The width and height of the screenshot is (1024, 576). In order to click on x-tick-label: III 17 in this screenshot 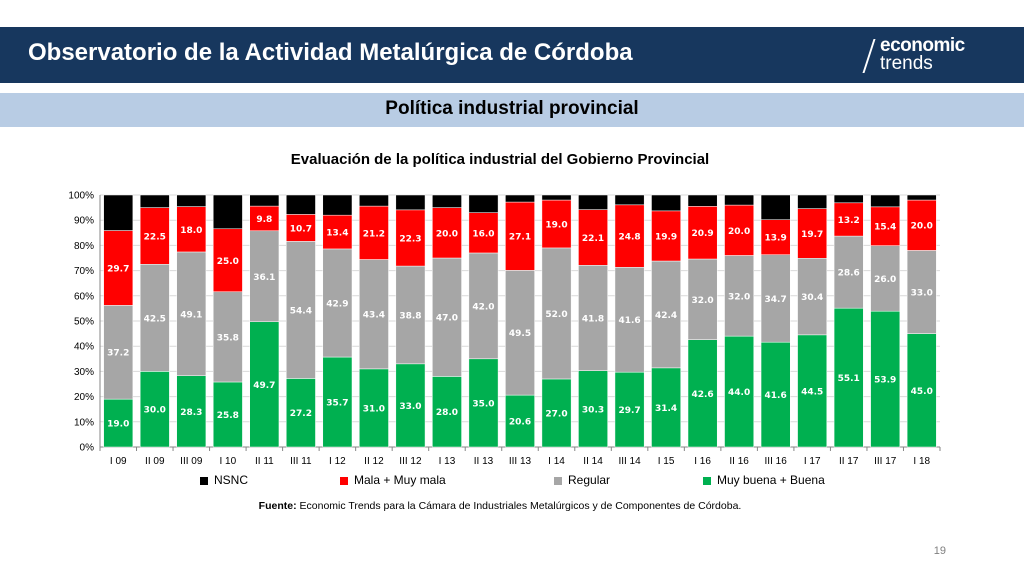, I will do `click(885, 461)`.